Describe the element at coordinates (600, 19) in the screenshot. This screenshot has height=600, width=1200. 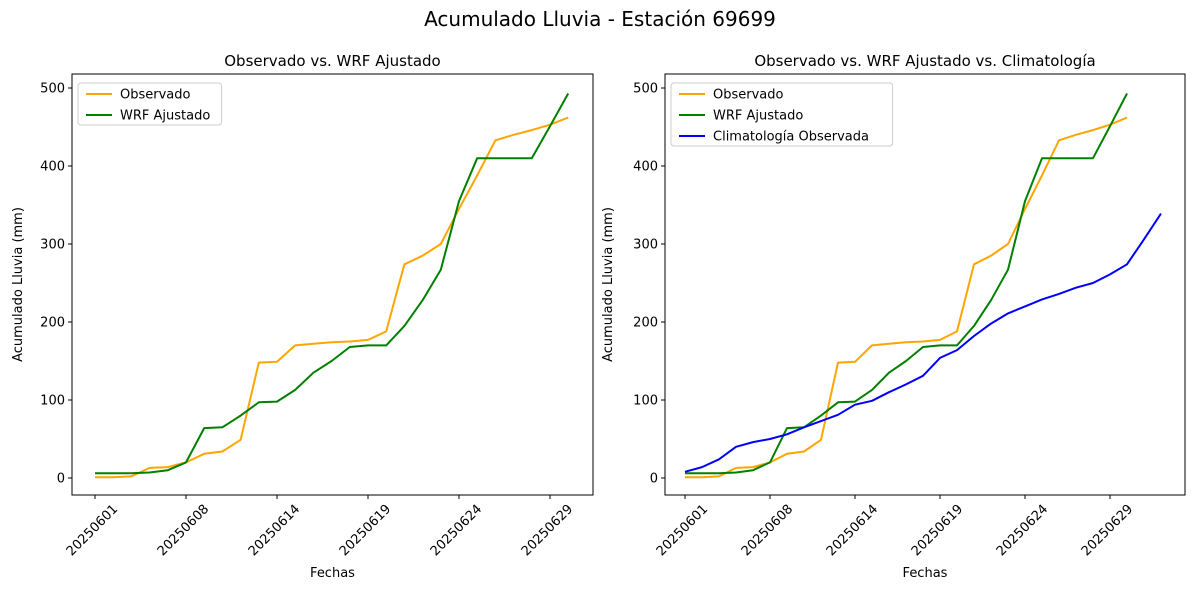
I see `figure-title: Acumulado Lluvia - Estación 69699` at that location.